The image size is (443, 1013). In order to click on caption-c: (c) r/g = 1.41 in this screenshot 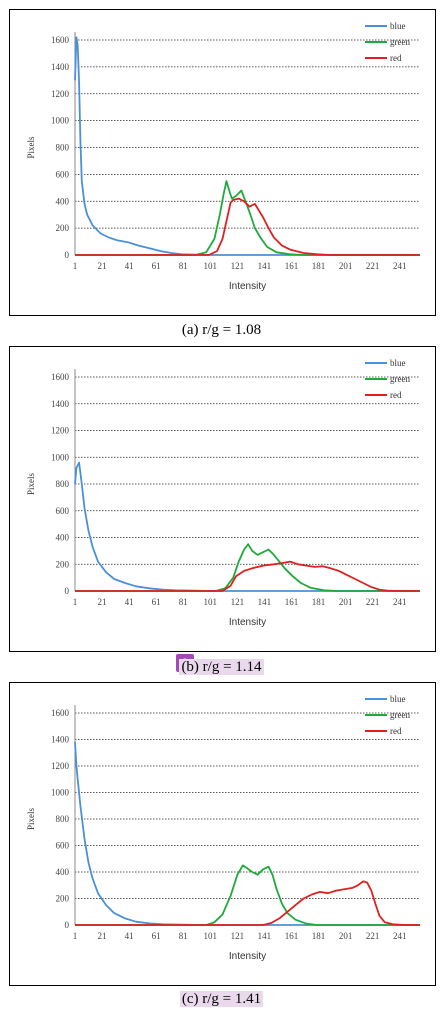, I will do `click(221, 999)`.